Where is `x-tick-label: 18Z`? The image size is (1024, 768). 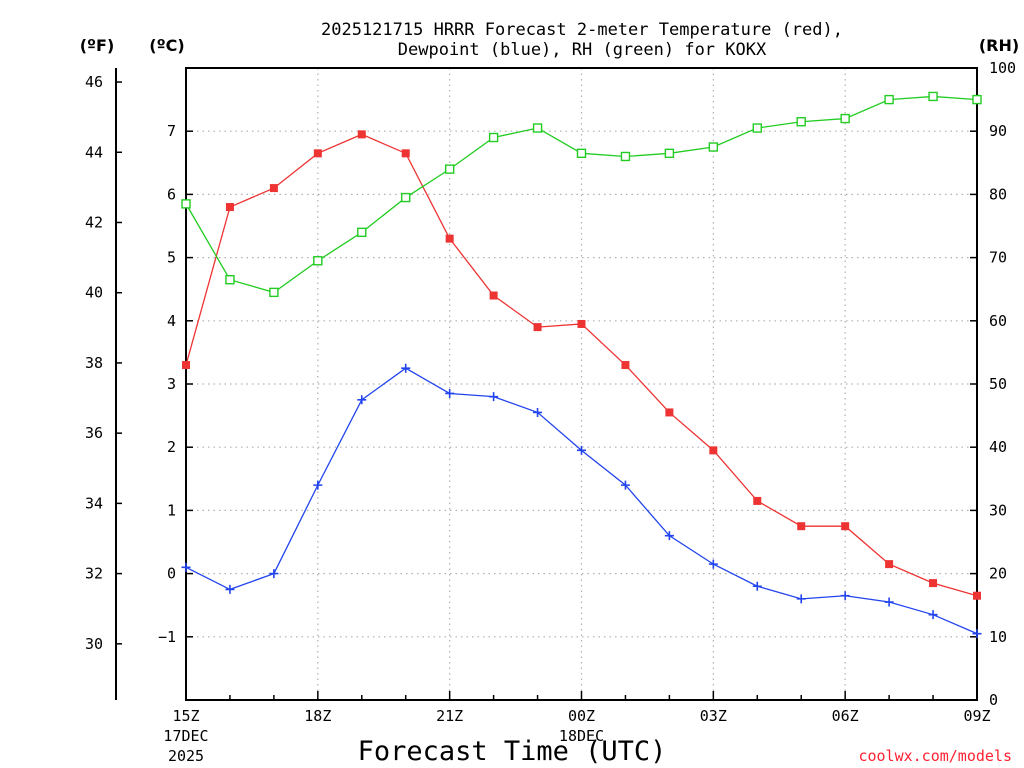
x-tick-label: 18Z is located at coordinates (317, 716).